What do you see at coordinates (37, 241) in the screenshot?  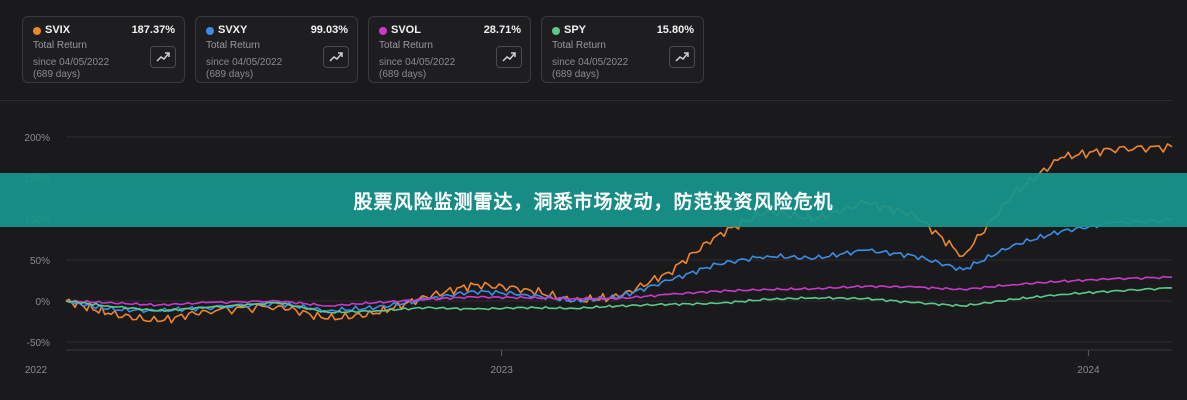 I see `y-axis-ticks: 200%150%100%50%0%-50%` at bounding box center [37, 241].